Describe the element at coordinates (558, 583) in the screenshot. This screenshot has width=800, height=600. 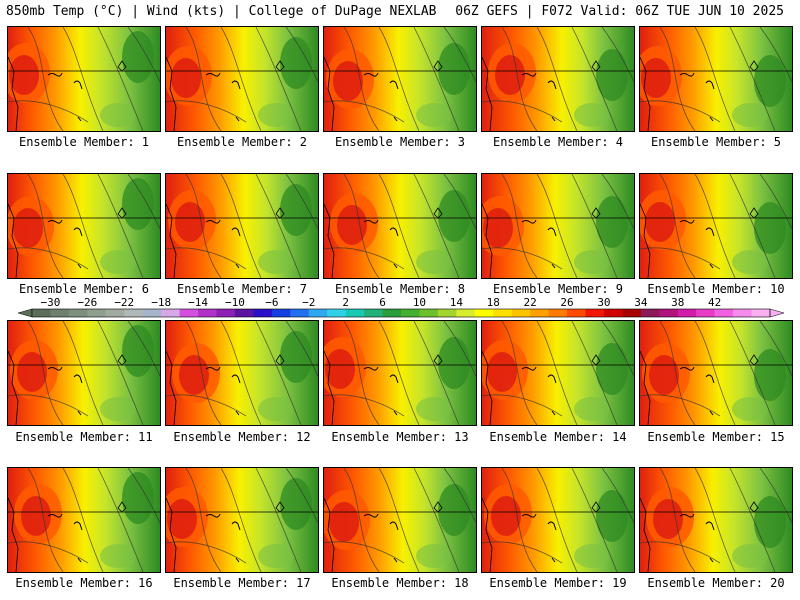
I see `ensemble-member-label: Ensemble Member: 19` at that location.